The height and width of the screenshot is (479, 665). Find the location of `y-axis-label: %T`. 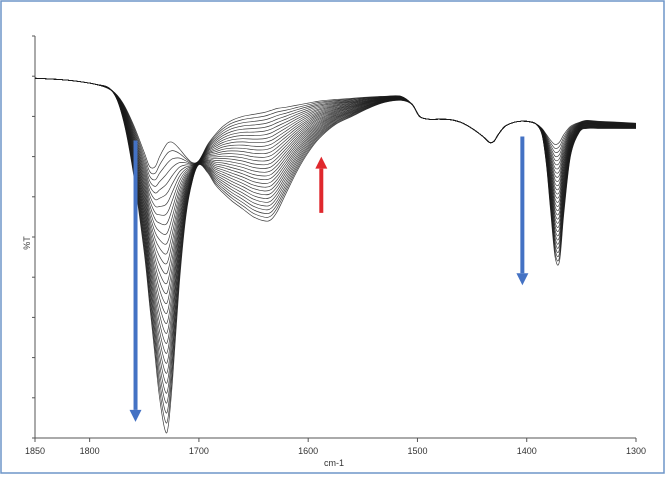

y-axis-label: %T is located at coordinates (27, 243).